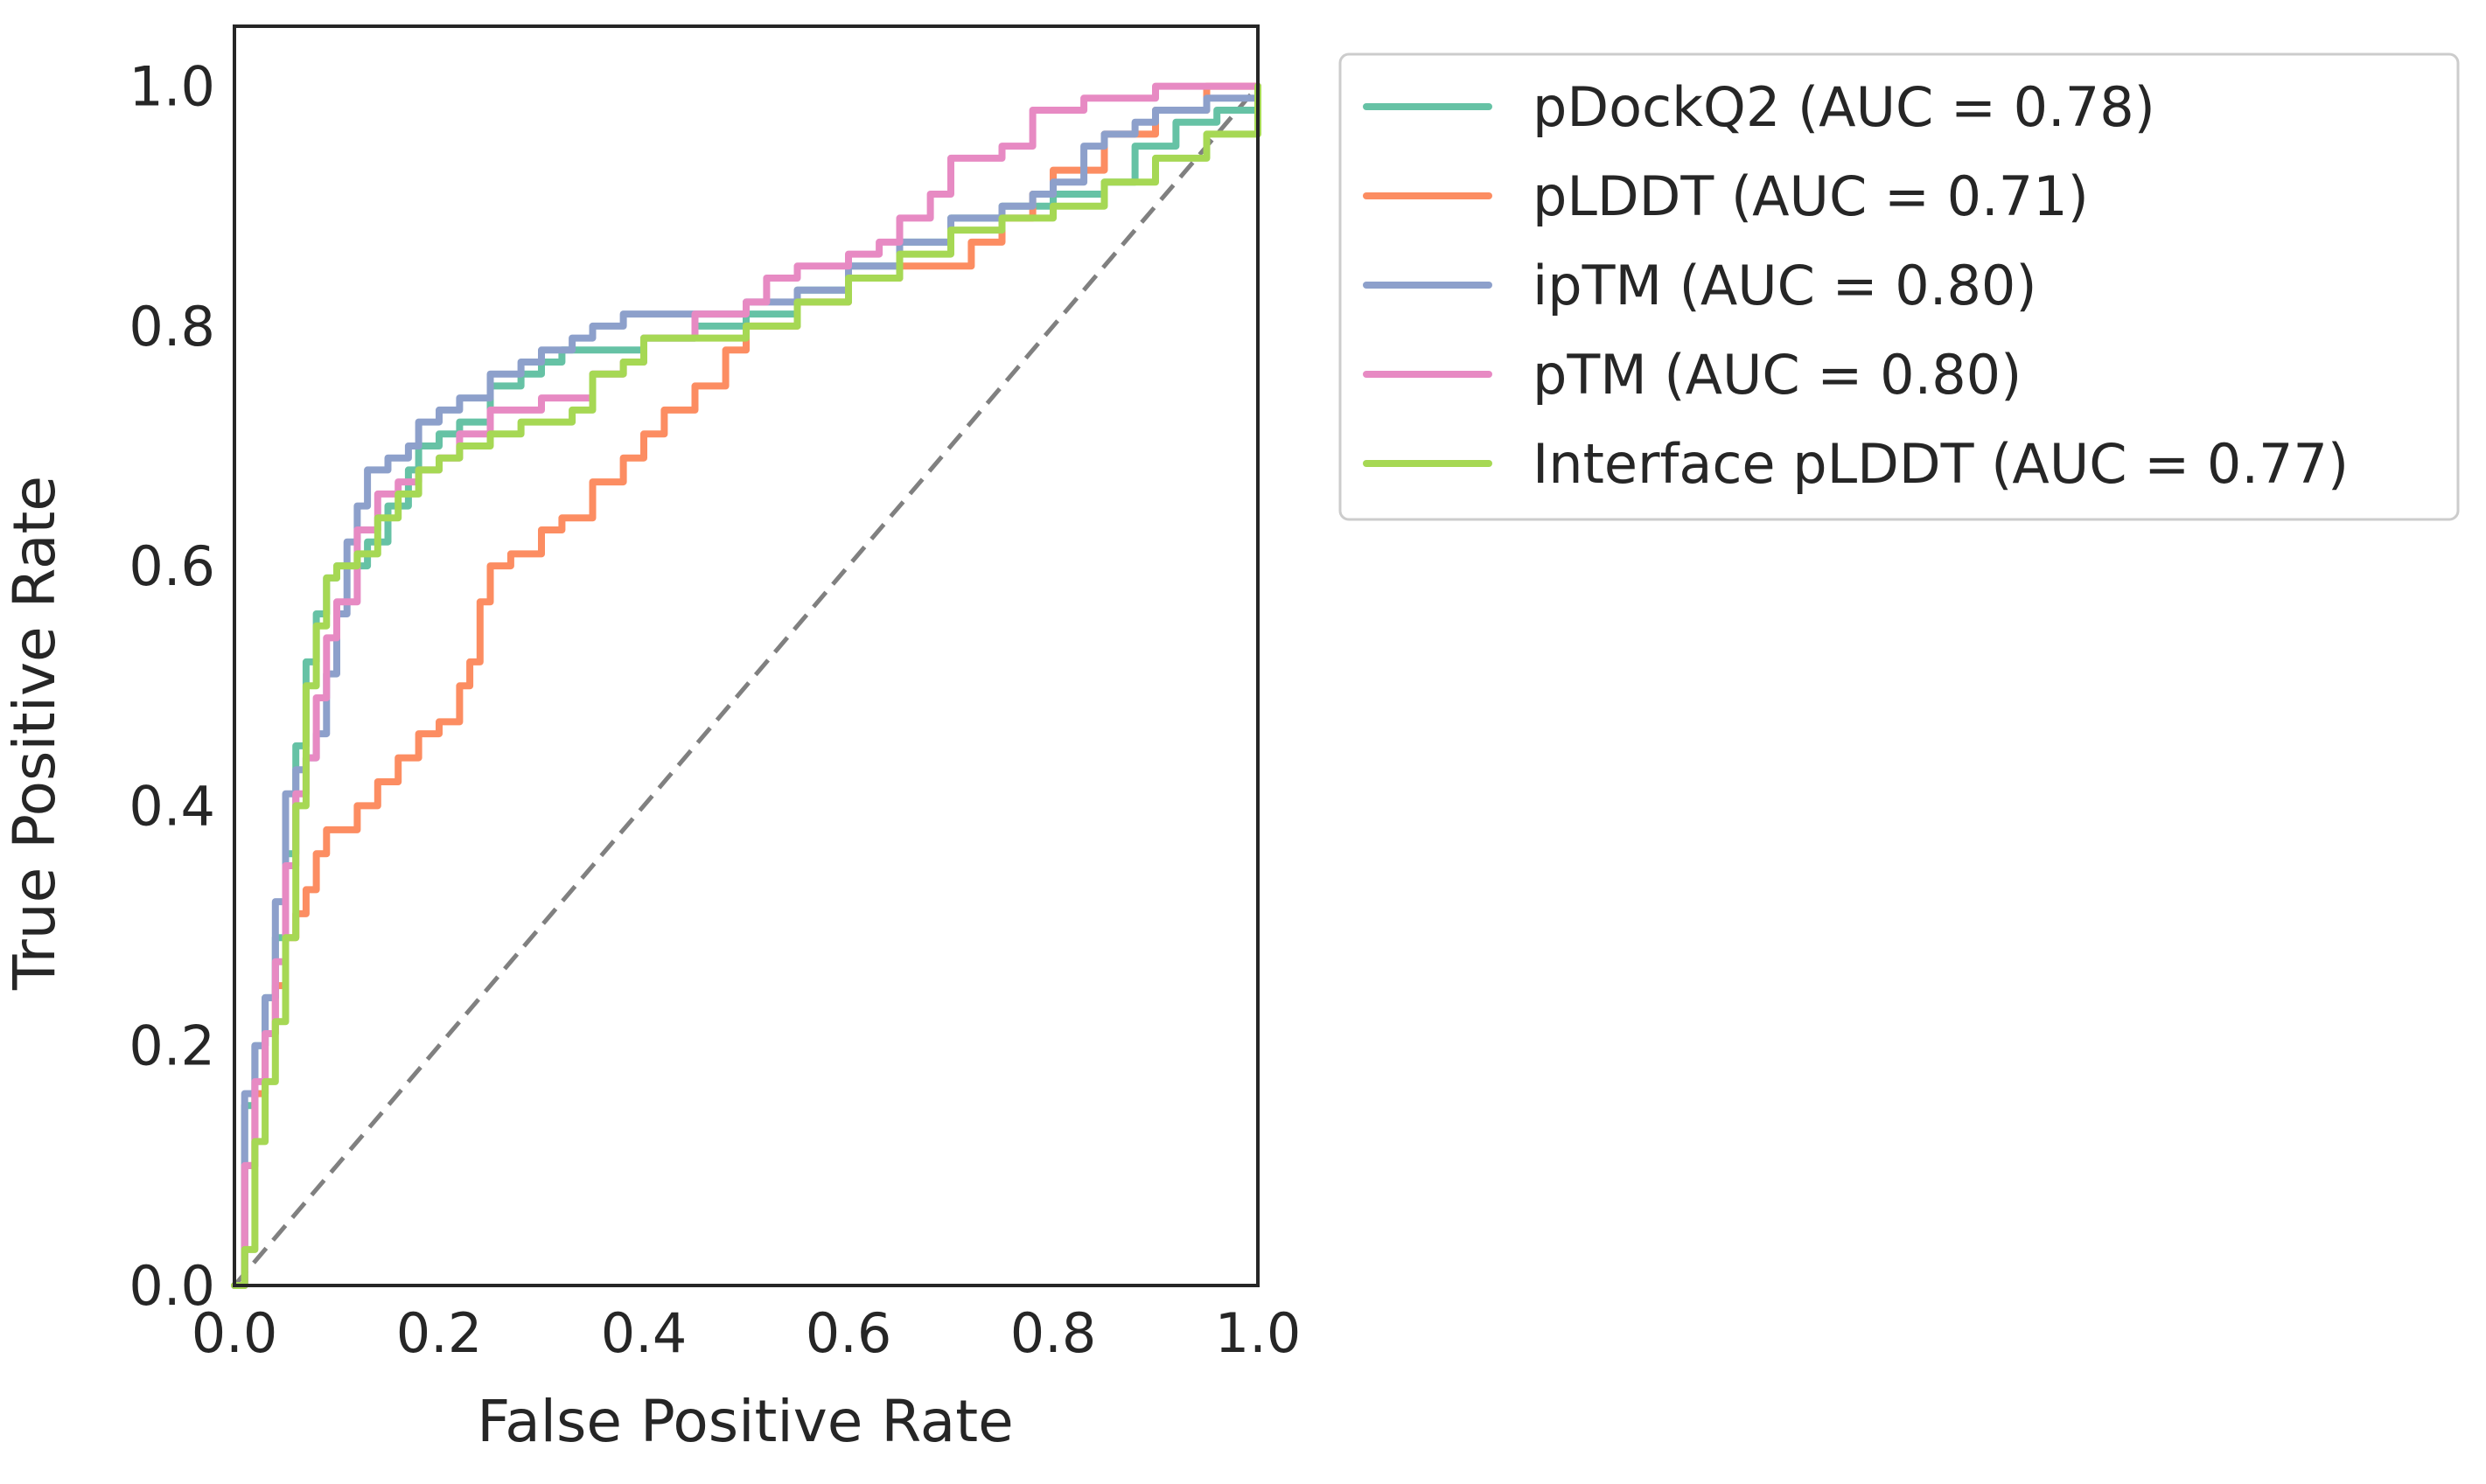 The height and width of the screenshot is (1484, 2486). I want to click on legend-label-0: pDockQ2 (AUC = 0.78), so click(1844, 107).